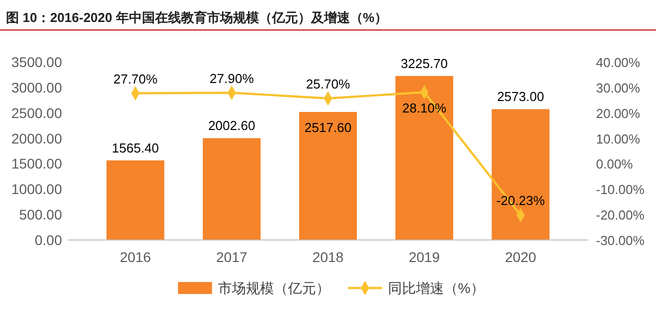  What do you see at coordinates (328, 257) in the screenshot?
I see `x-tick-label: 2018` at bounding box center [328, 257].